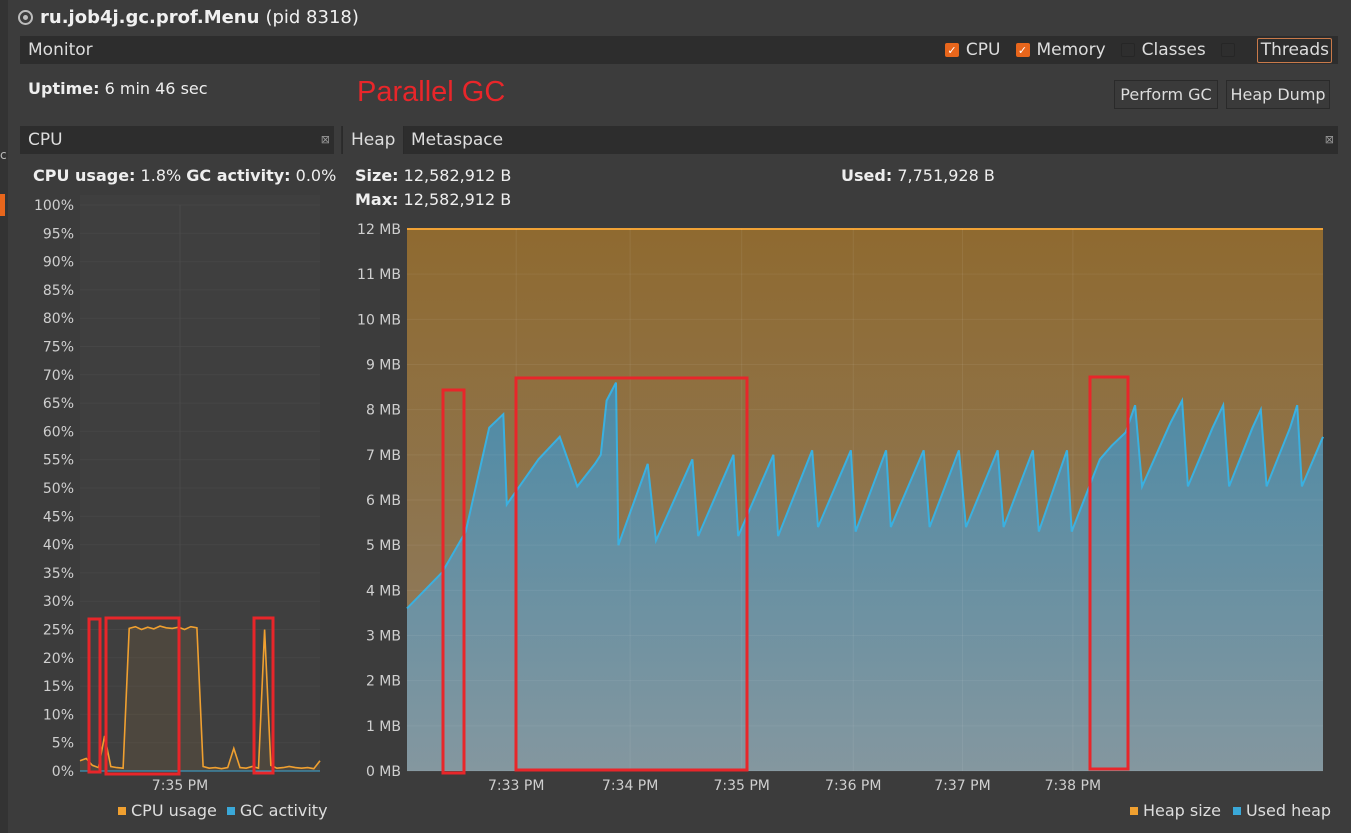 The width and height of the screenshot is (1351, 833). What do you see at coordinates (283, 810) in the screenshot?
I see `legend-gc-activity: GC activity` at bounding box center [283, 810].